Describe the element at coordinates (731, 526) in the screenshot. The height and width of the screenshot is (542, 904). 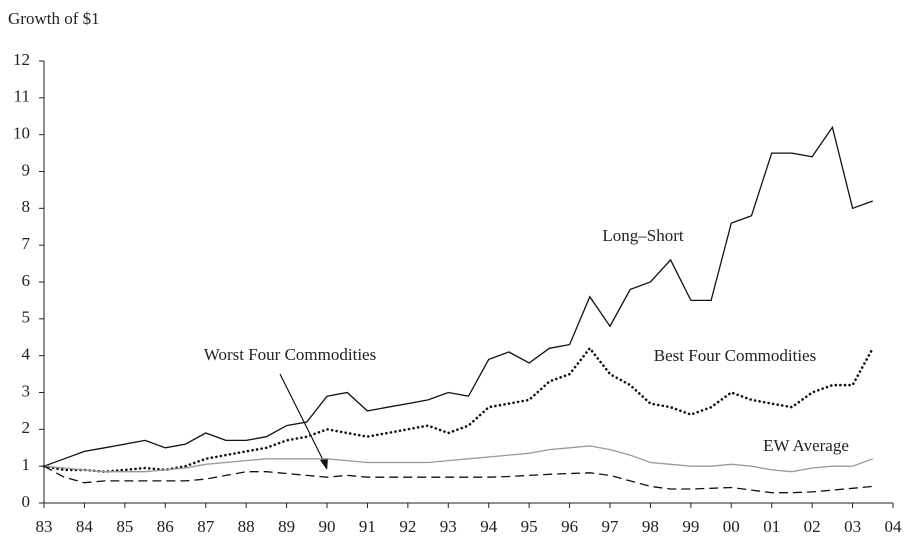
I see `x-tick-label: 00` at that location.